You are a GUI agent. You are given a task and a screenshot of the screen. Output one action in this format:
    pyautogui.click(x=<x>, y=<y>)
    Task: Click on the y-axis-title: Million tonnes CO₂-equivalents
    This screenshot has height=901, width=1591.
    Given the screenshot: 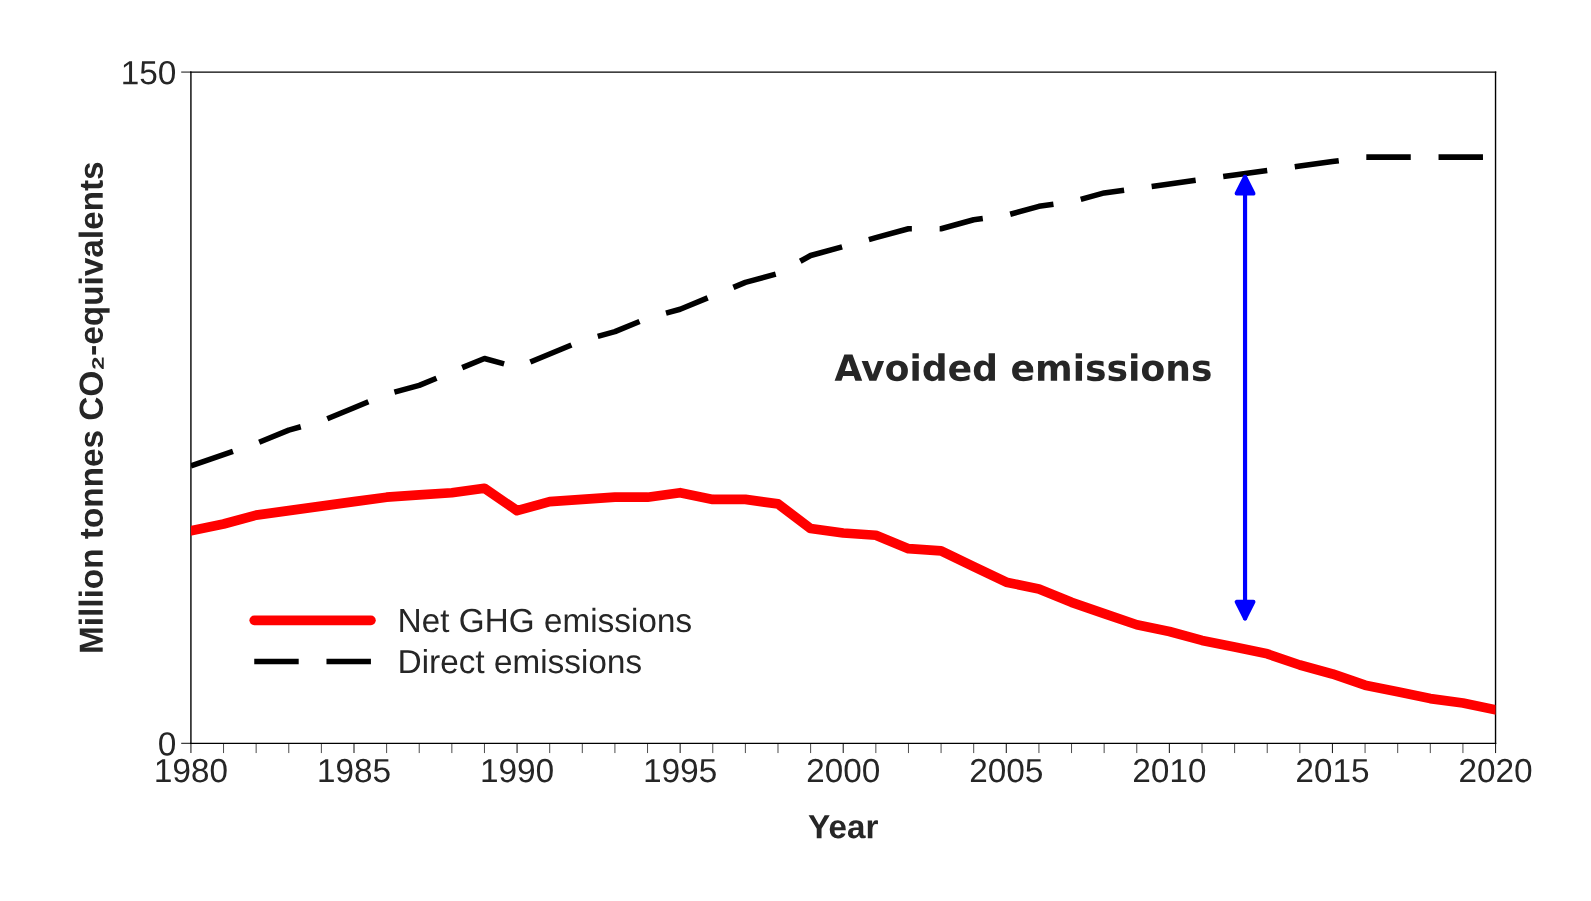 What is the action you would take?
    pyautogui.click(x=94, y=407)
    